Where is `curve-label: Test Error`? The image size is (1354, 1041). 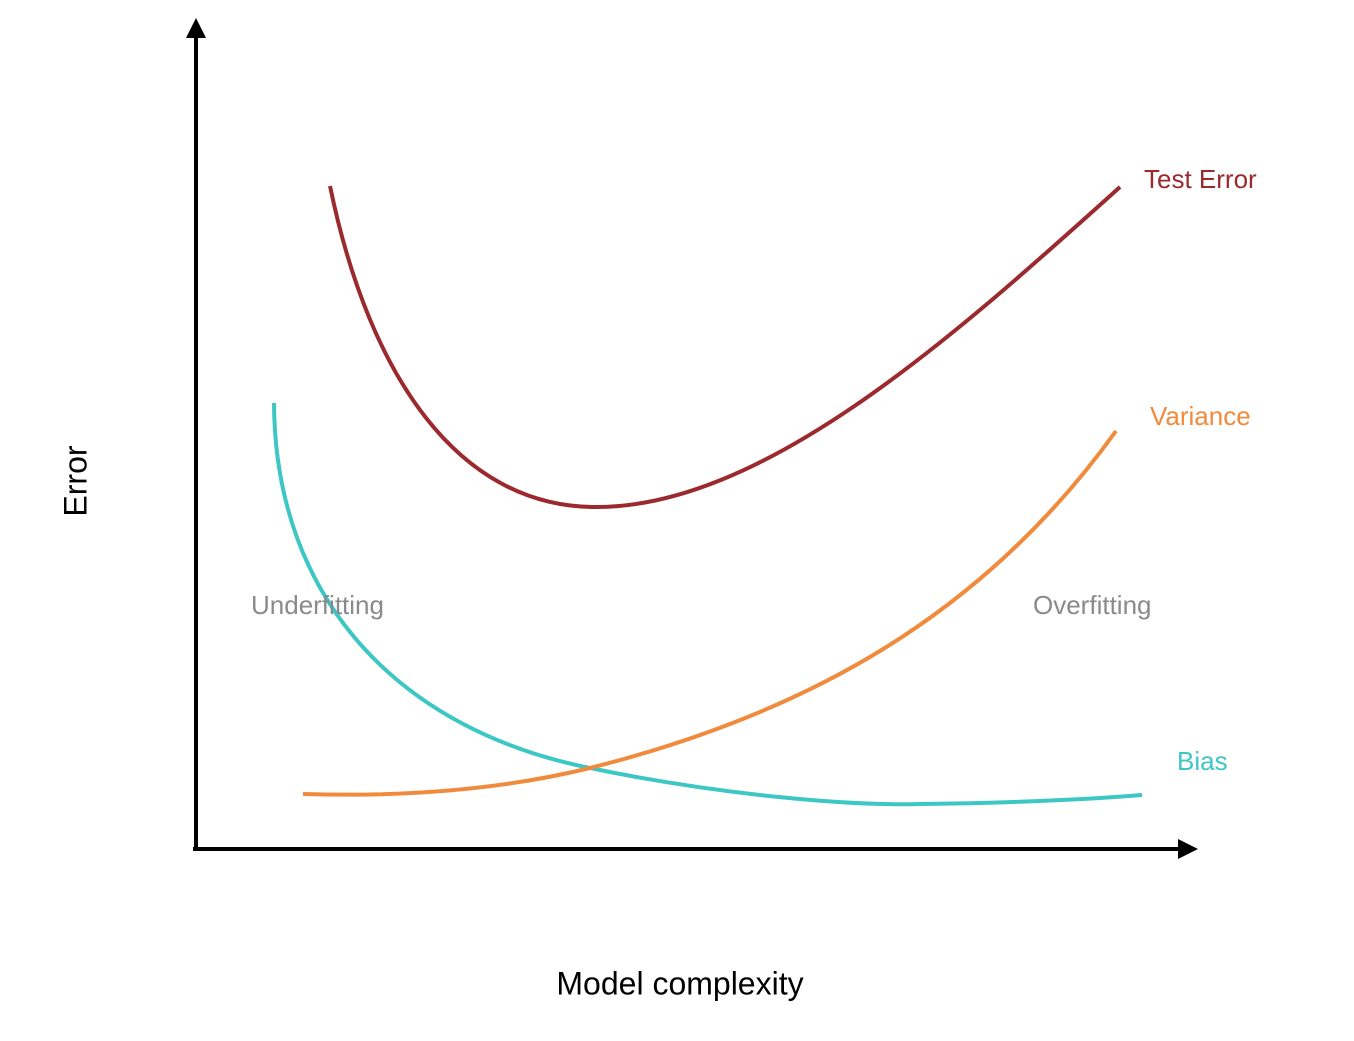 curve-label: Test Error is located at coordinates (1200, 179).